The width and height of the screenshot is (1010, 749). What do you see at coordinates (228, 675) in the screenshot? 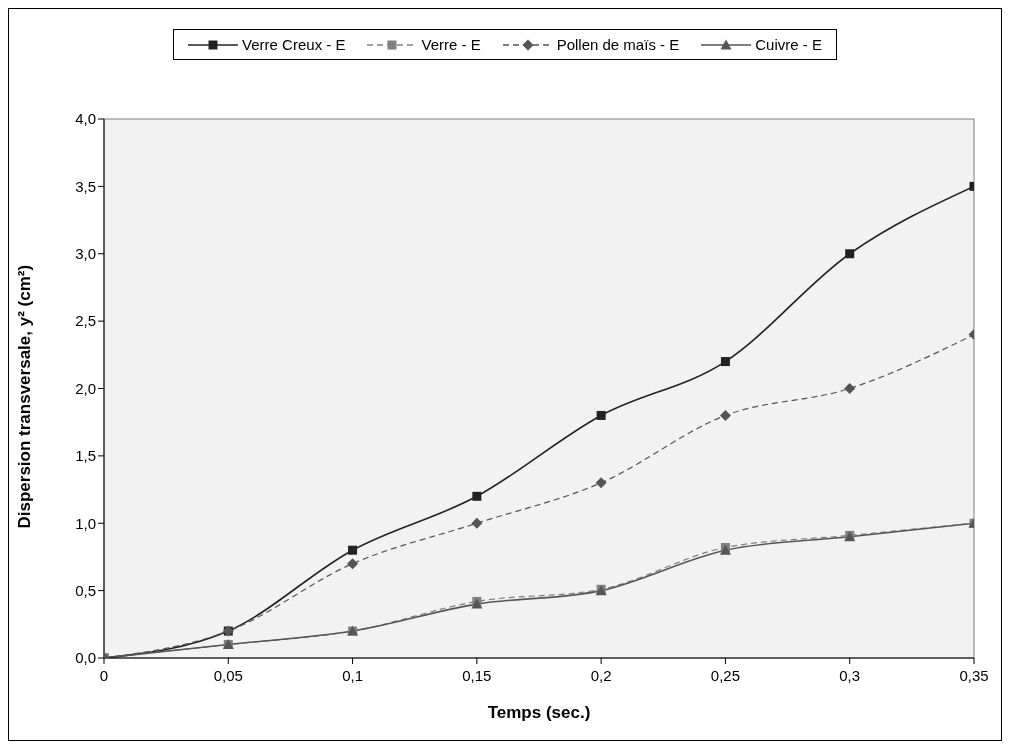
I see `x-tick-label: 0,05` at bounding box center [228, 675].